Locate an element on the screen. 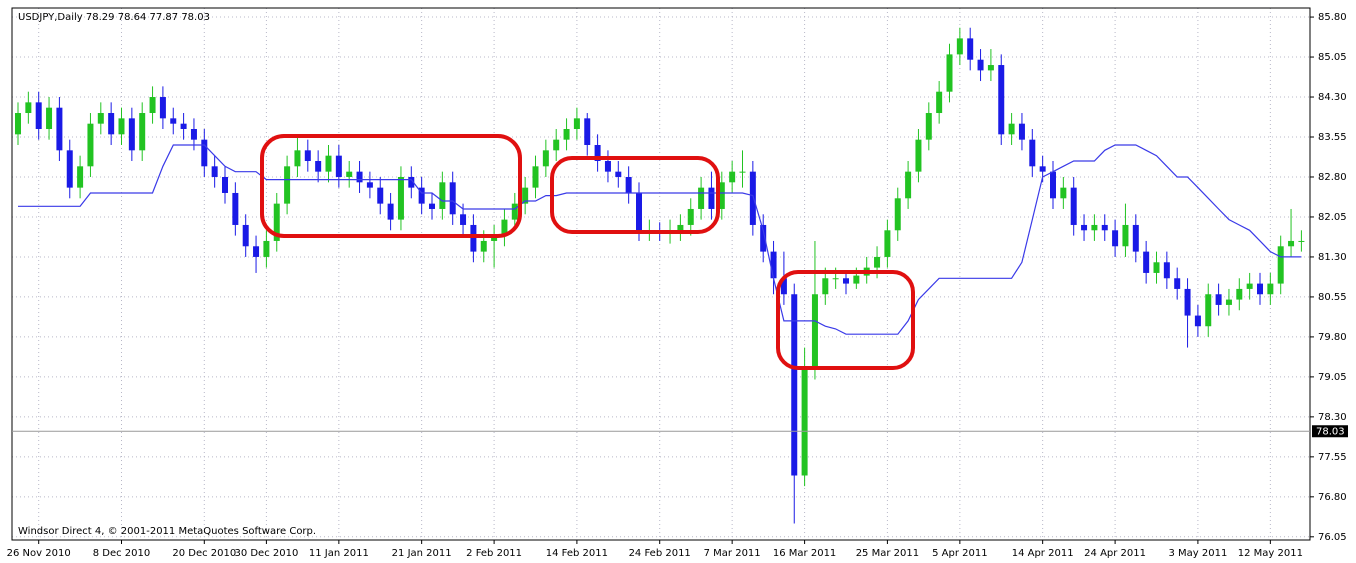 This screenshot has height=563, width=1356. x-tick-label: 24 Feb 2011 is located at coordinates (660, 553).